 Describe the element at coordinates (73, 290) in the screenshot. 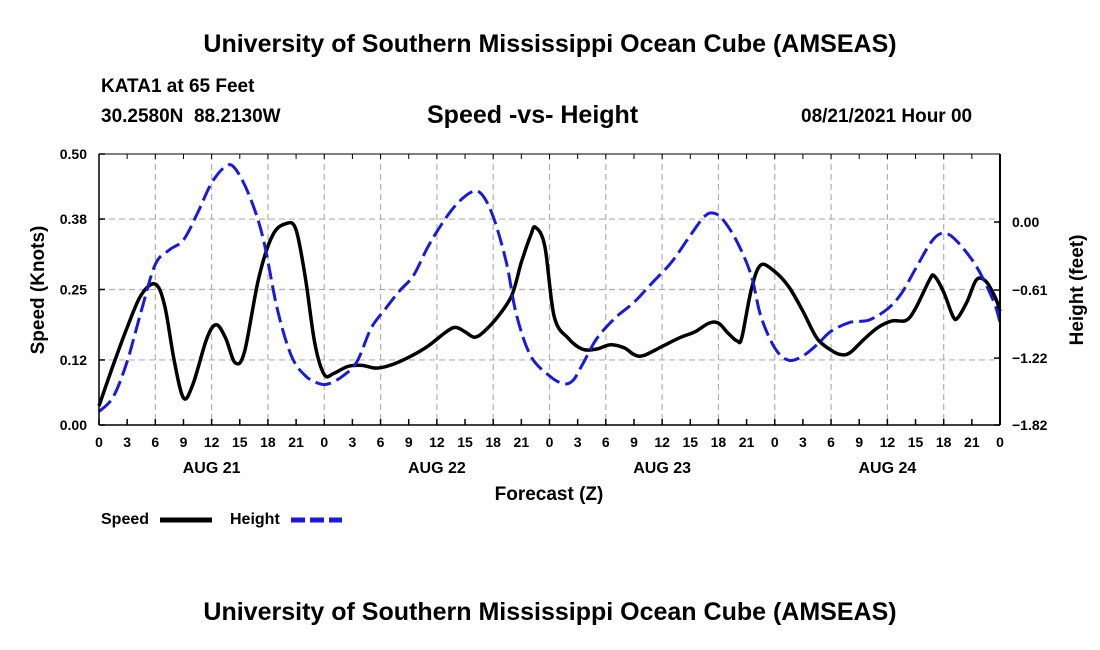

I see `y-left-tick-label: 0.25` at that location.